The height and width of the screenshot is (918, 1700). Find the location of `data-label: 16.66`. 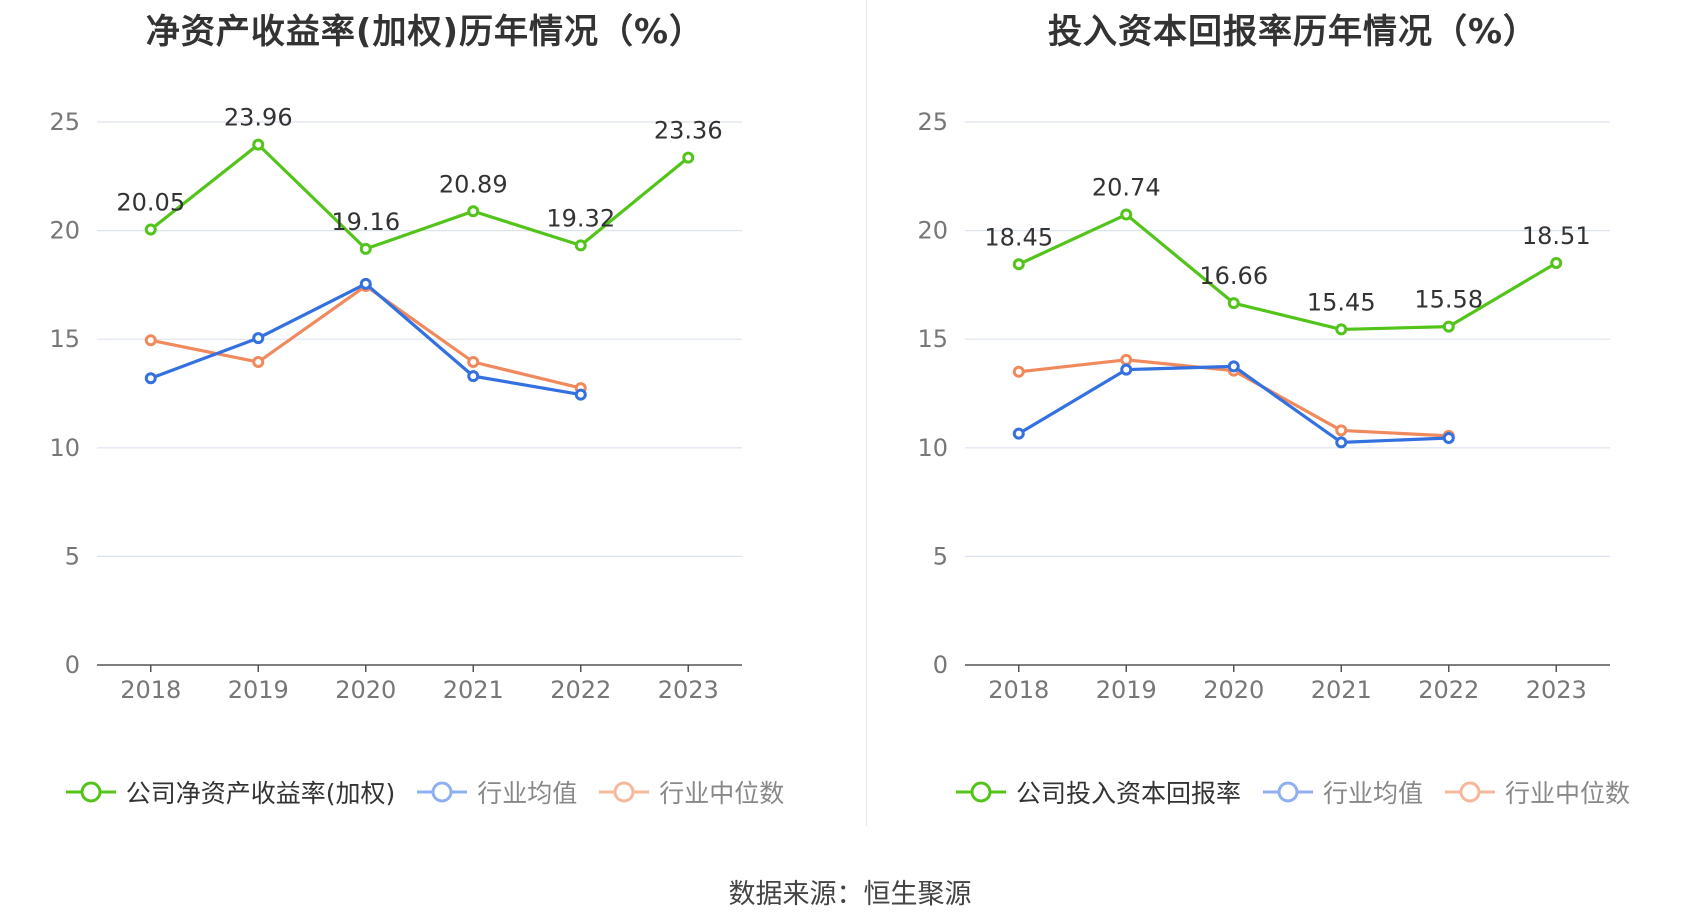

data-label: 16.66 is located at coordinates (1233, 276).